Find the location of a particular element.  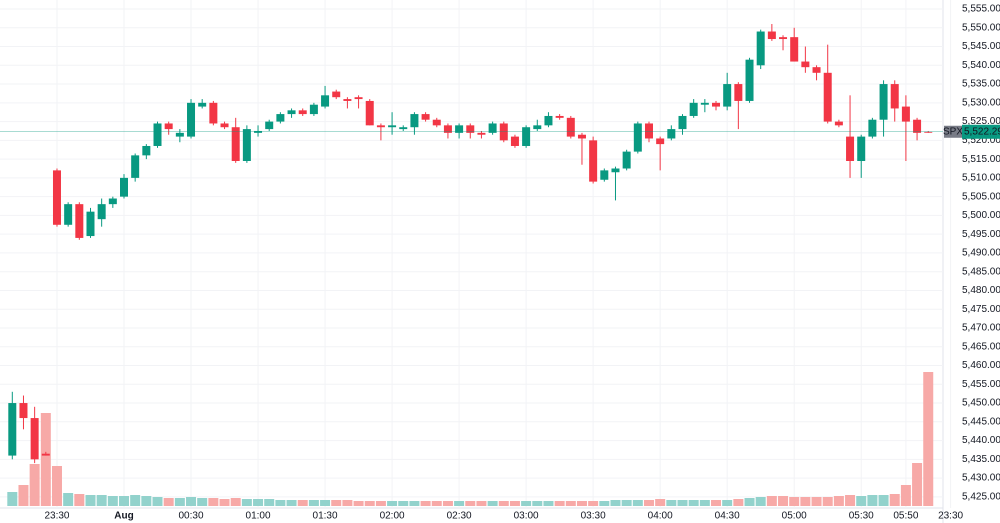

y-tick-label: 5,480.00 is located at coordinates (981, 290).